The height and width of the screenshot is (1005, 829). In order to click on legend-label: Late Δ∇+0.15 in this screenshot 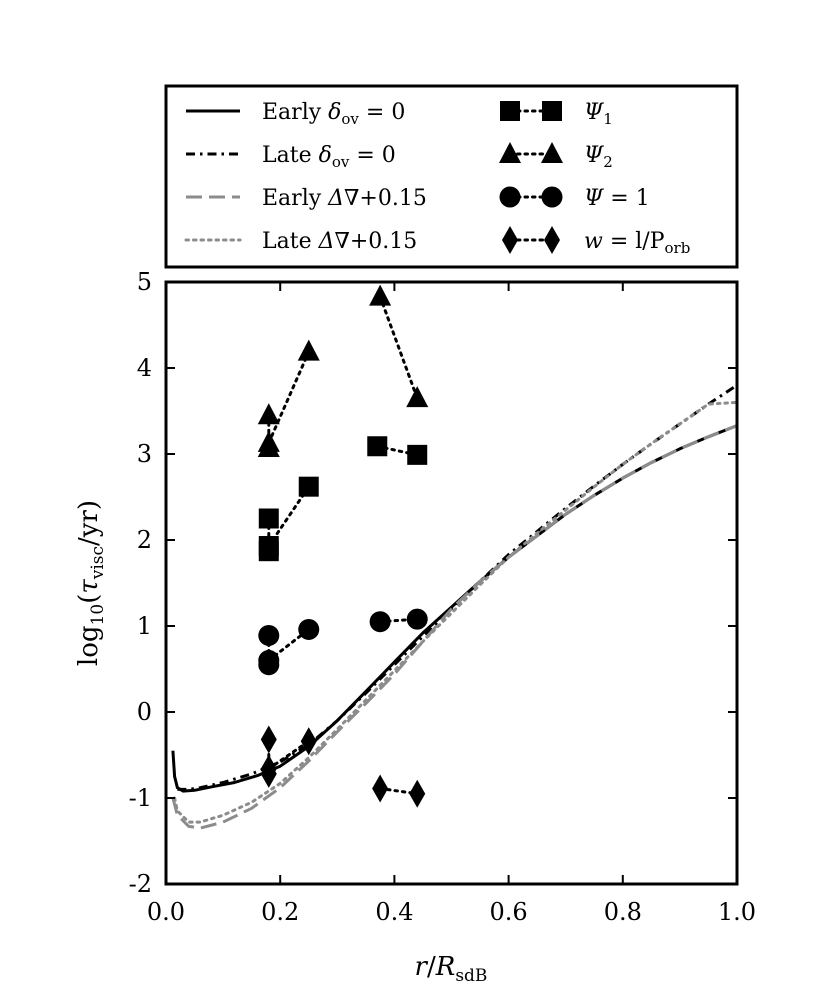, I will do `click(339, 241)`.